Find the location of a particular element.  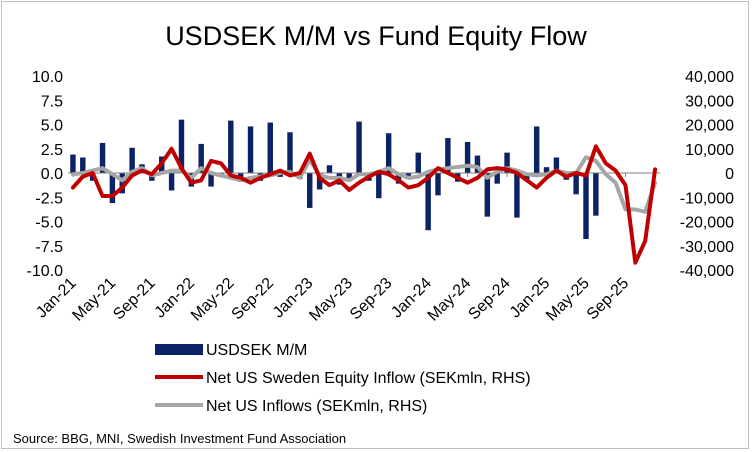

left-tick-label: -2.5 is located at coordinates (49, 198).